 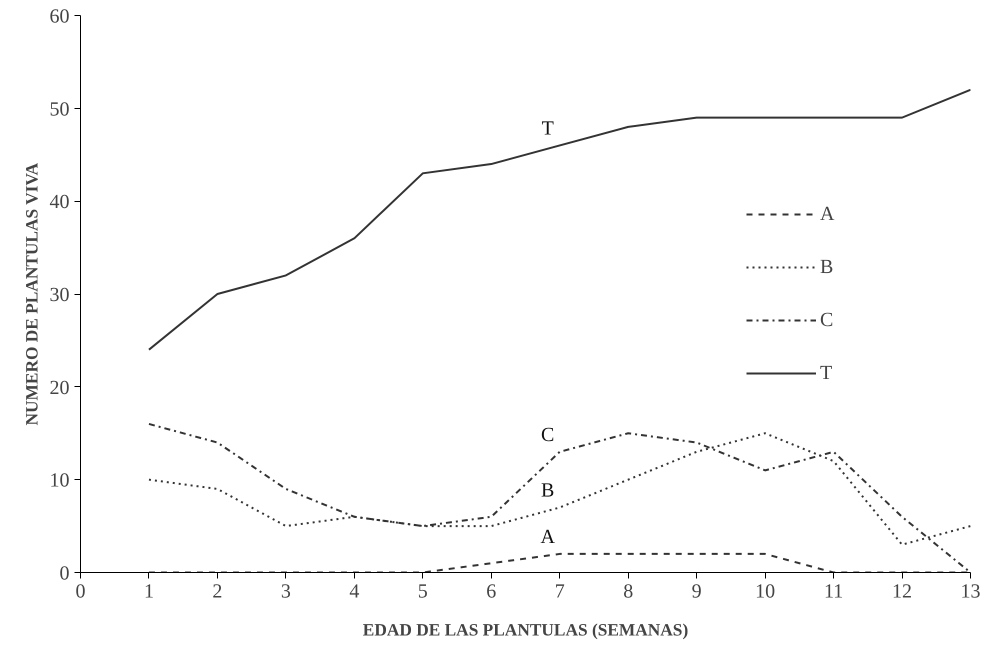 I want to click on x-tick-label: 2, so click(x=217, y=591).